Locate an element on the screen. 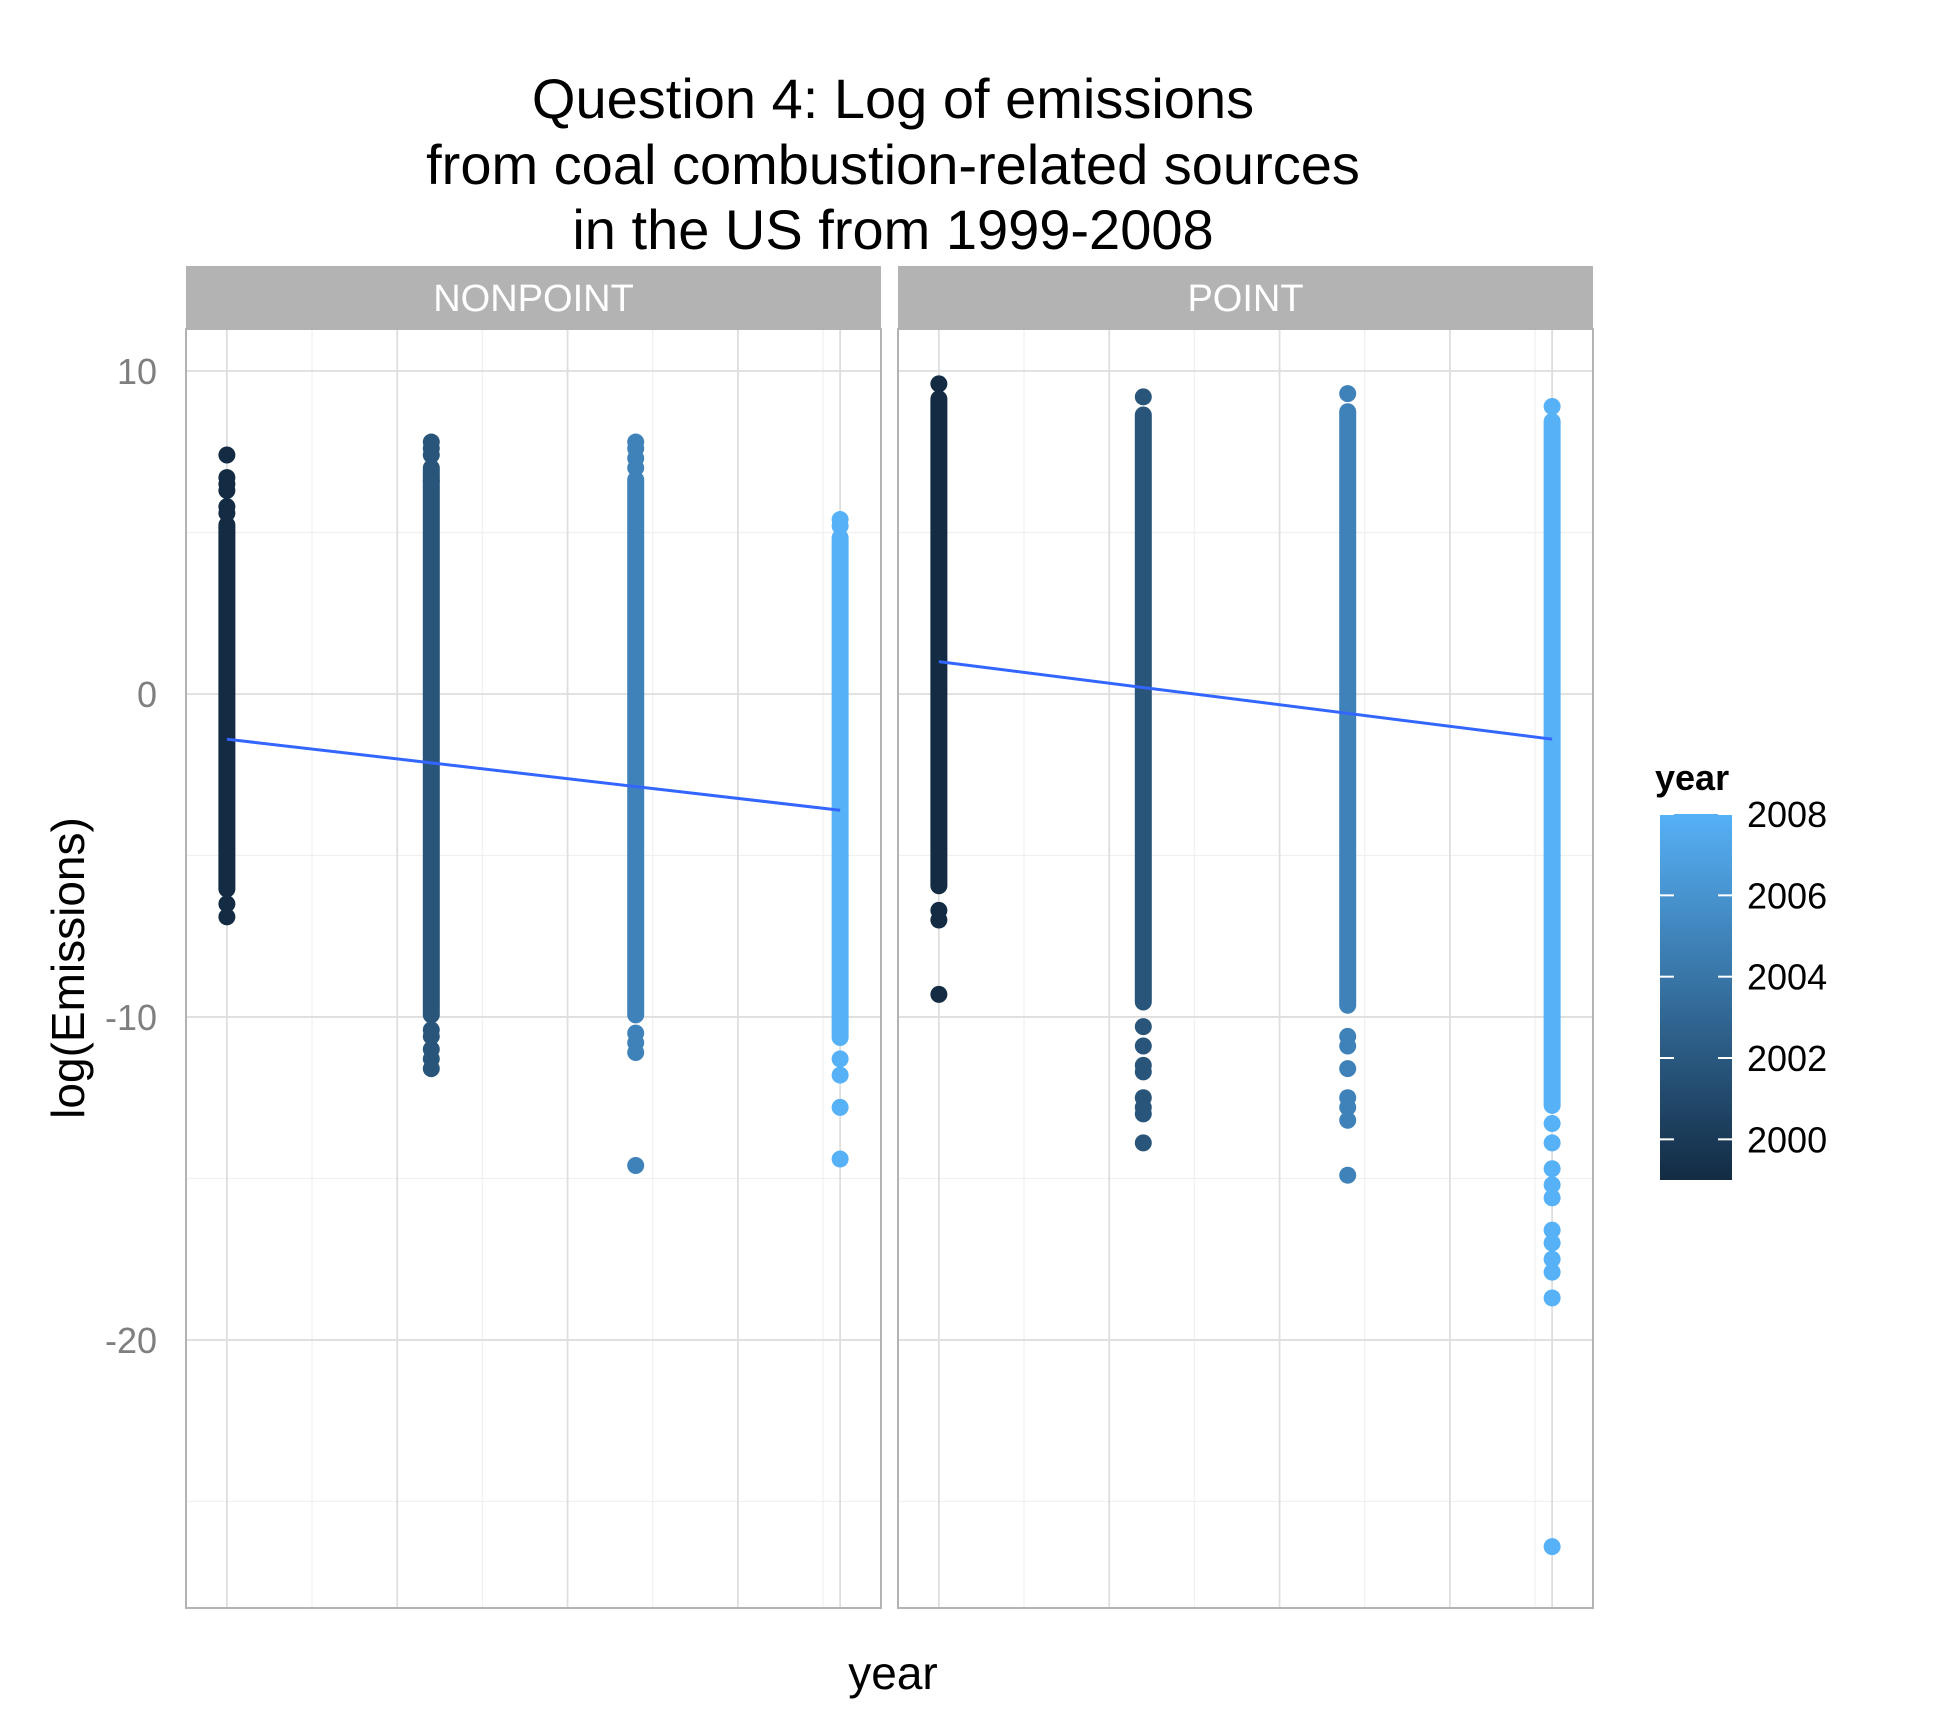 This screenshot has height=1716, width=1933. facet-strip-label: NONPOINT is located at coordinates (533, 299).